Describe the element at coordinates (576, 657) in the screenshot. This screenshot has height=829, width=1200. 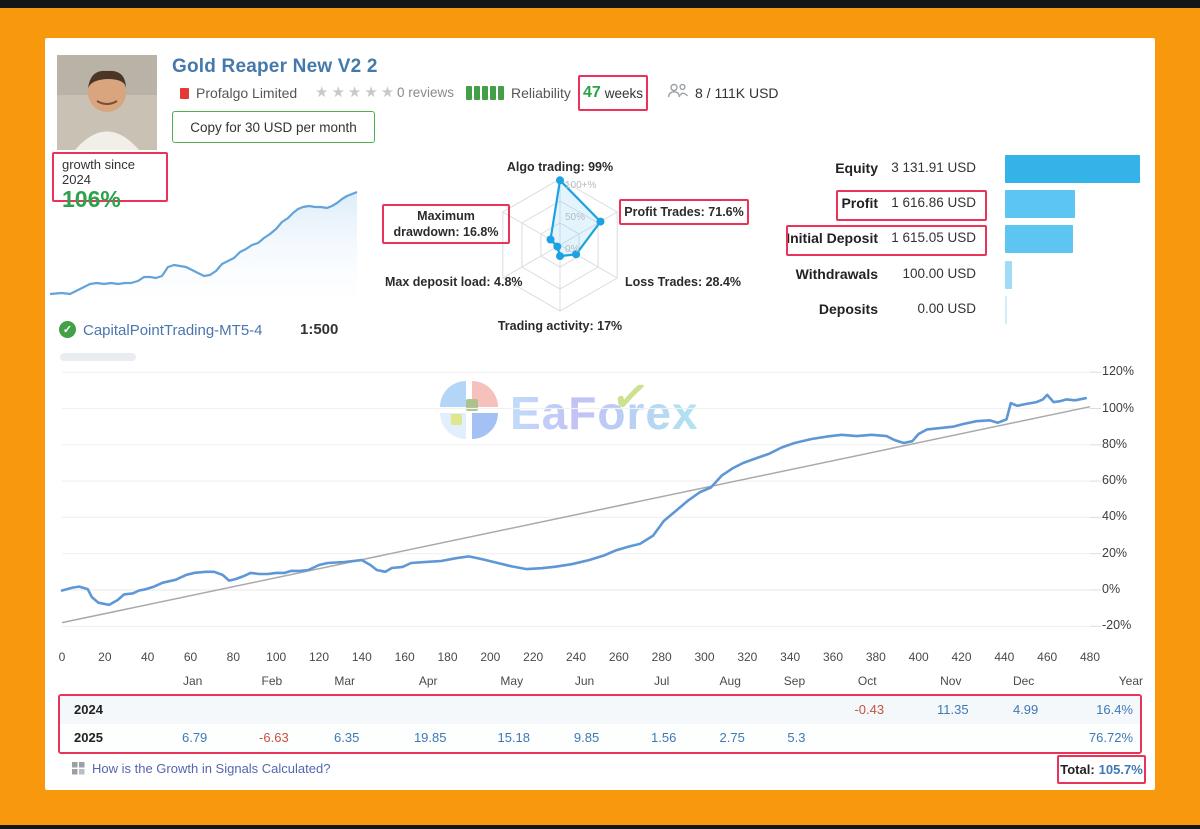
I see `x-tick-label: 240` at that location.